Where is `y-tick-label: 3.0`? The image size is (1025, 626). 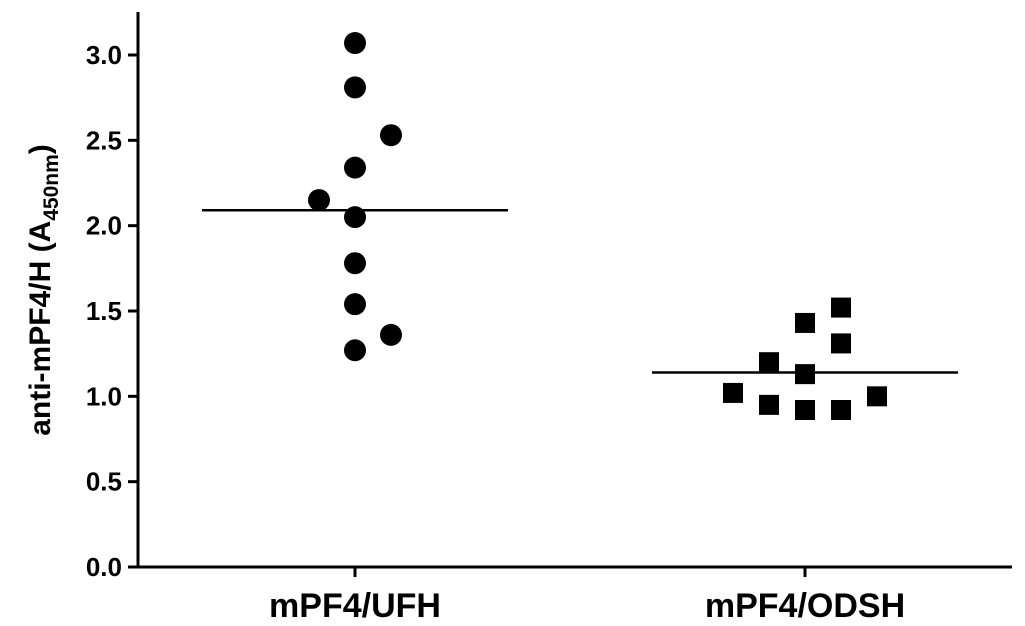
y-tick-label: 3.0 is located at coordinates (104, 55).